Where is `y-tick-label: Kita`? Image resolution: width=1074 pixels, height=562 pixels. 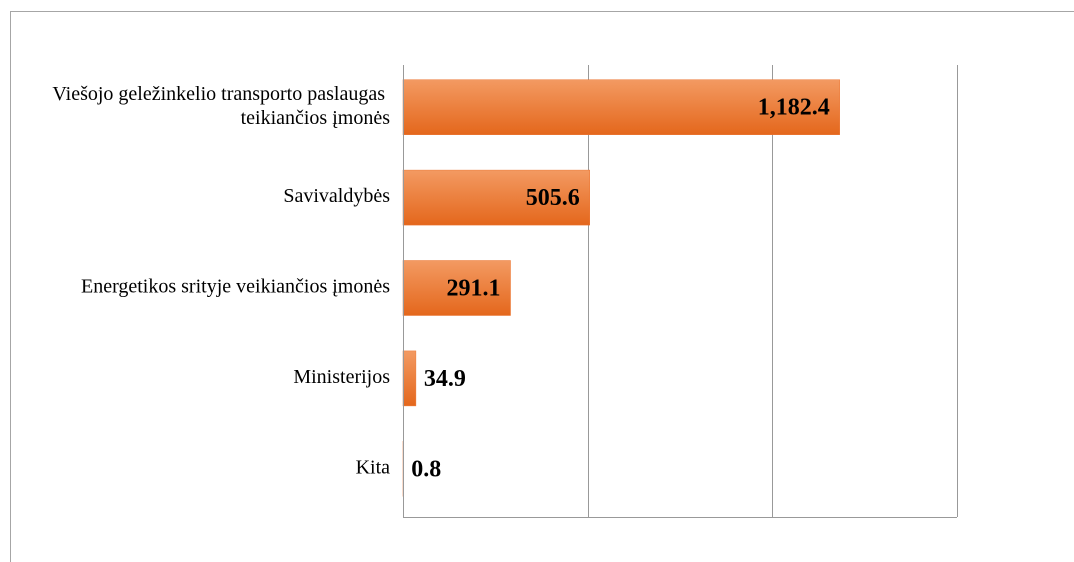
y-tick-label: Kita is located at coordinates (373, 467).